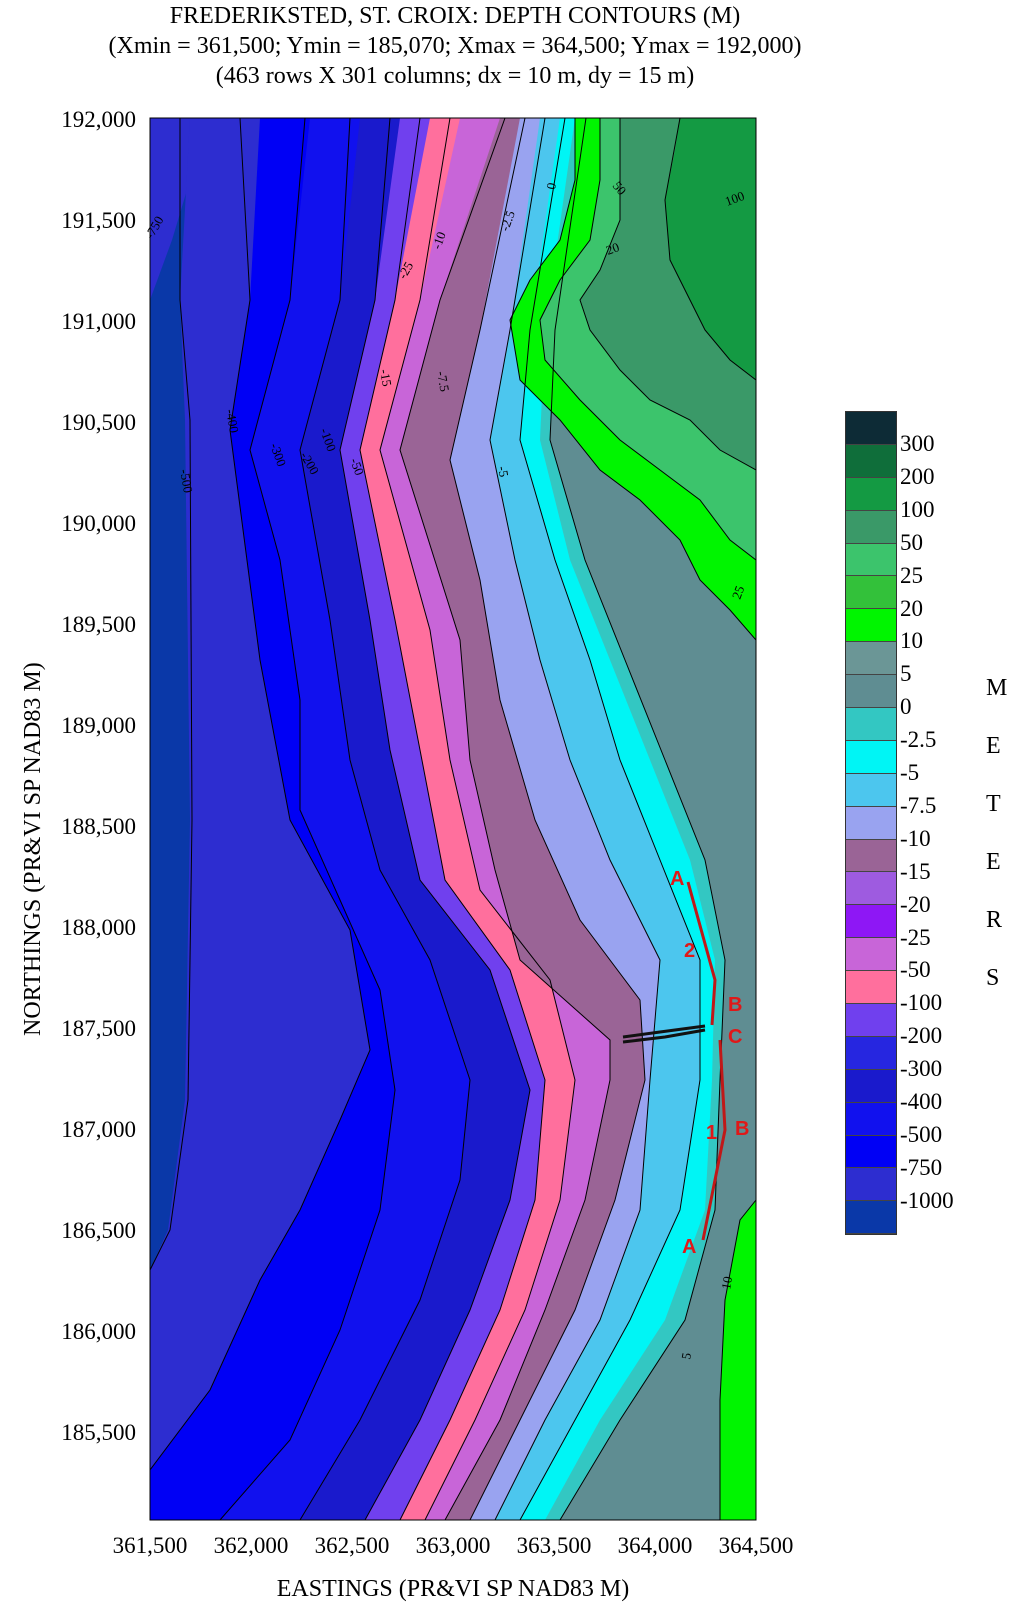  Describe the element at coordinates (915, 937) in the screenshot. I see `legend-label: -25` at that location.